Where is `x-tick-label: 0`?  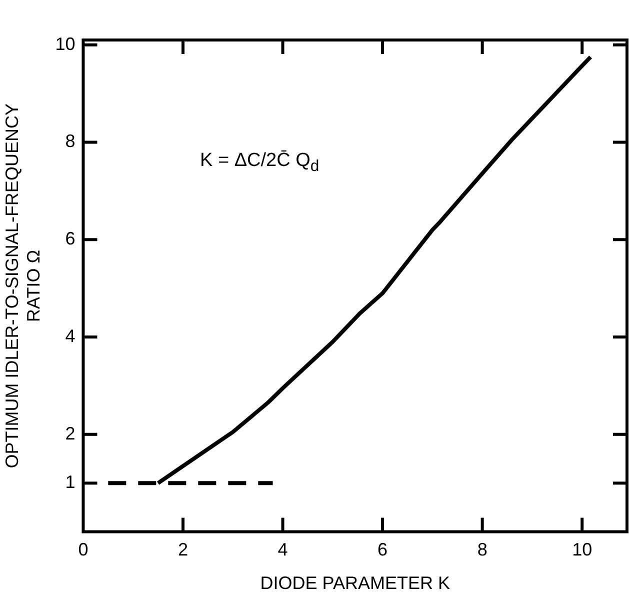
x-tick-label: 0 is located at coordinates (83, 550).